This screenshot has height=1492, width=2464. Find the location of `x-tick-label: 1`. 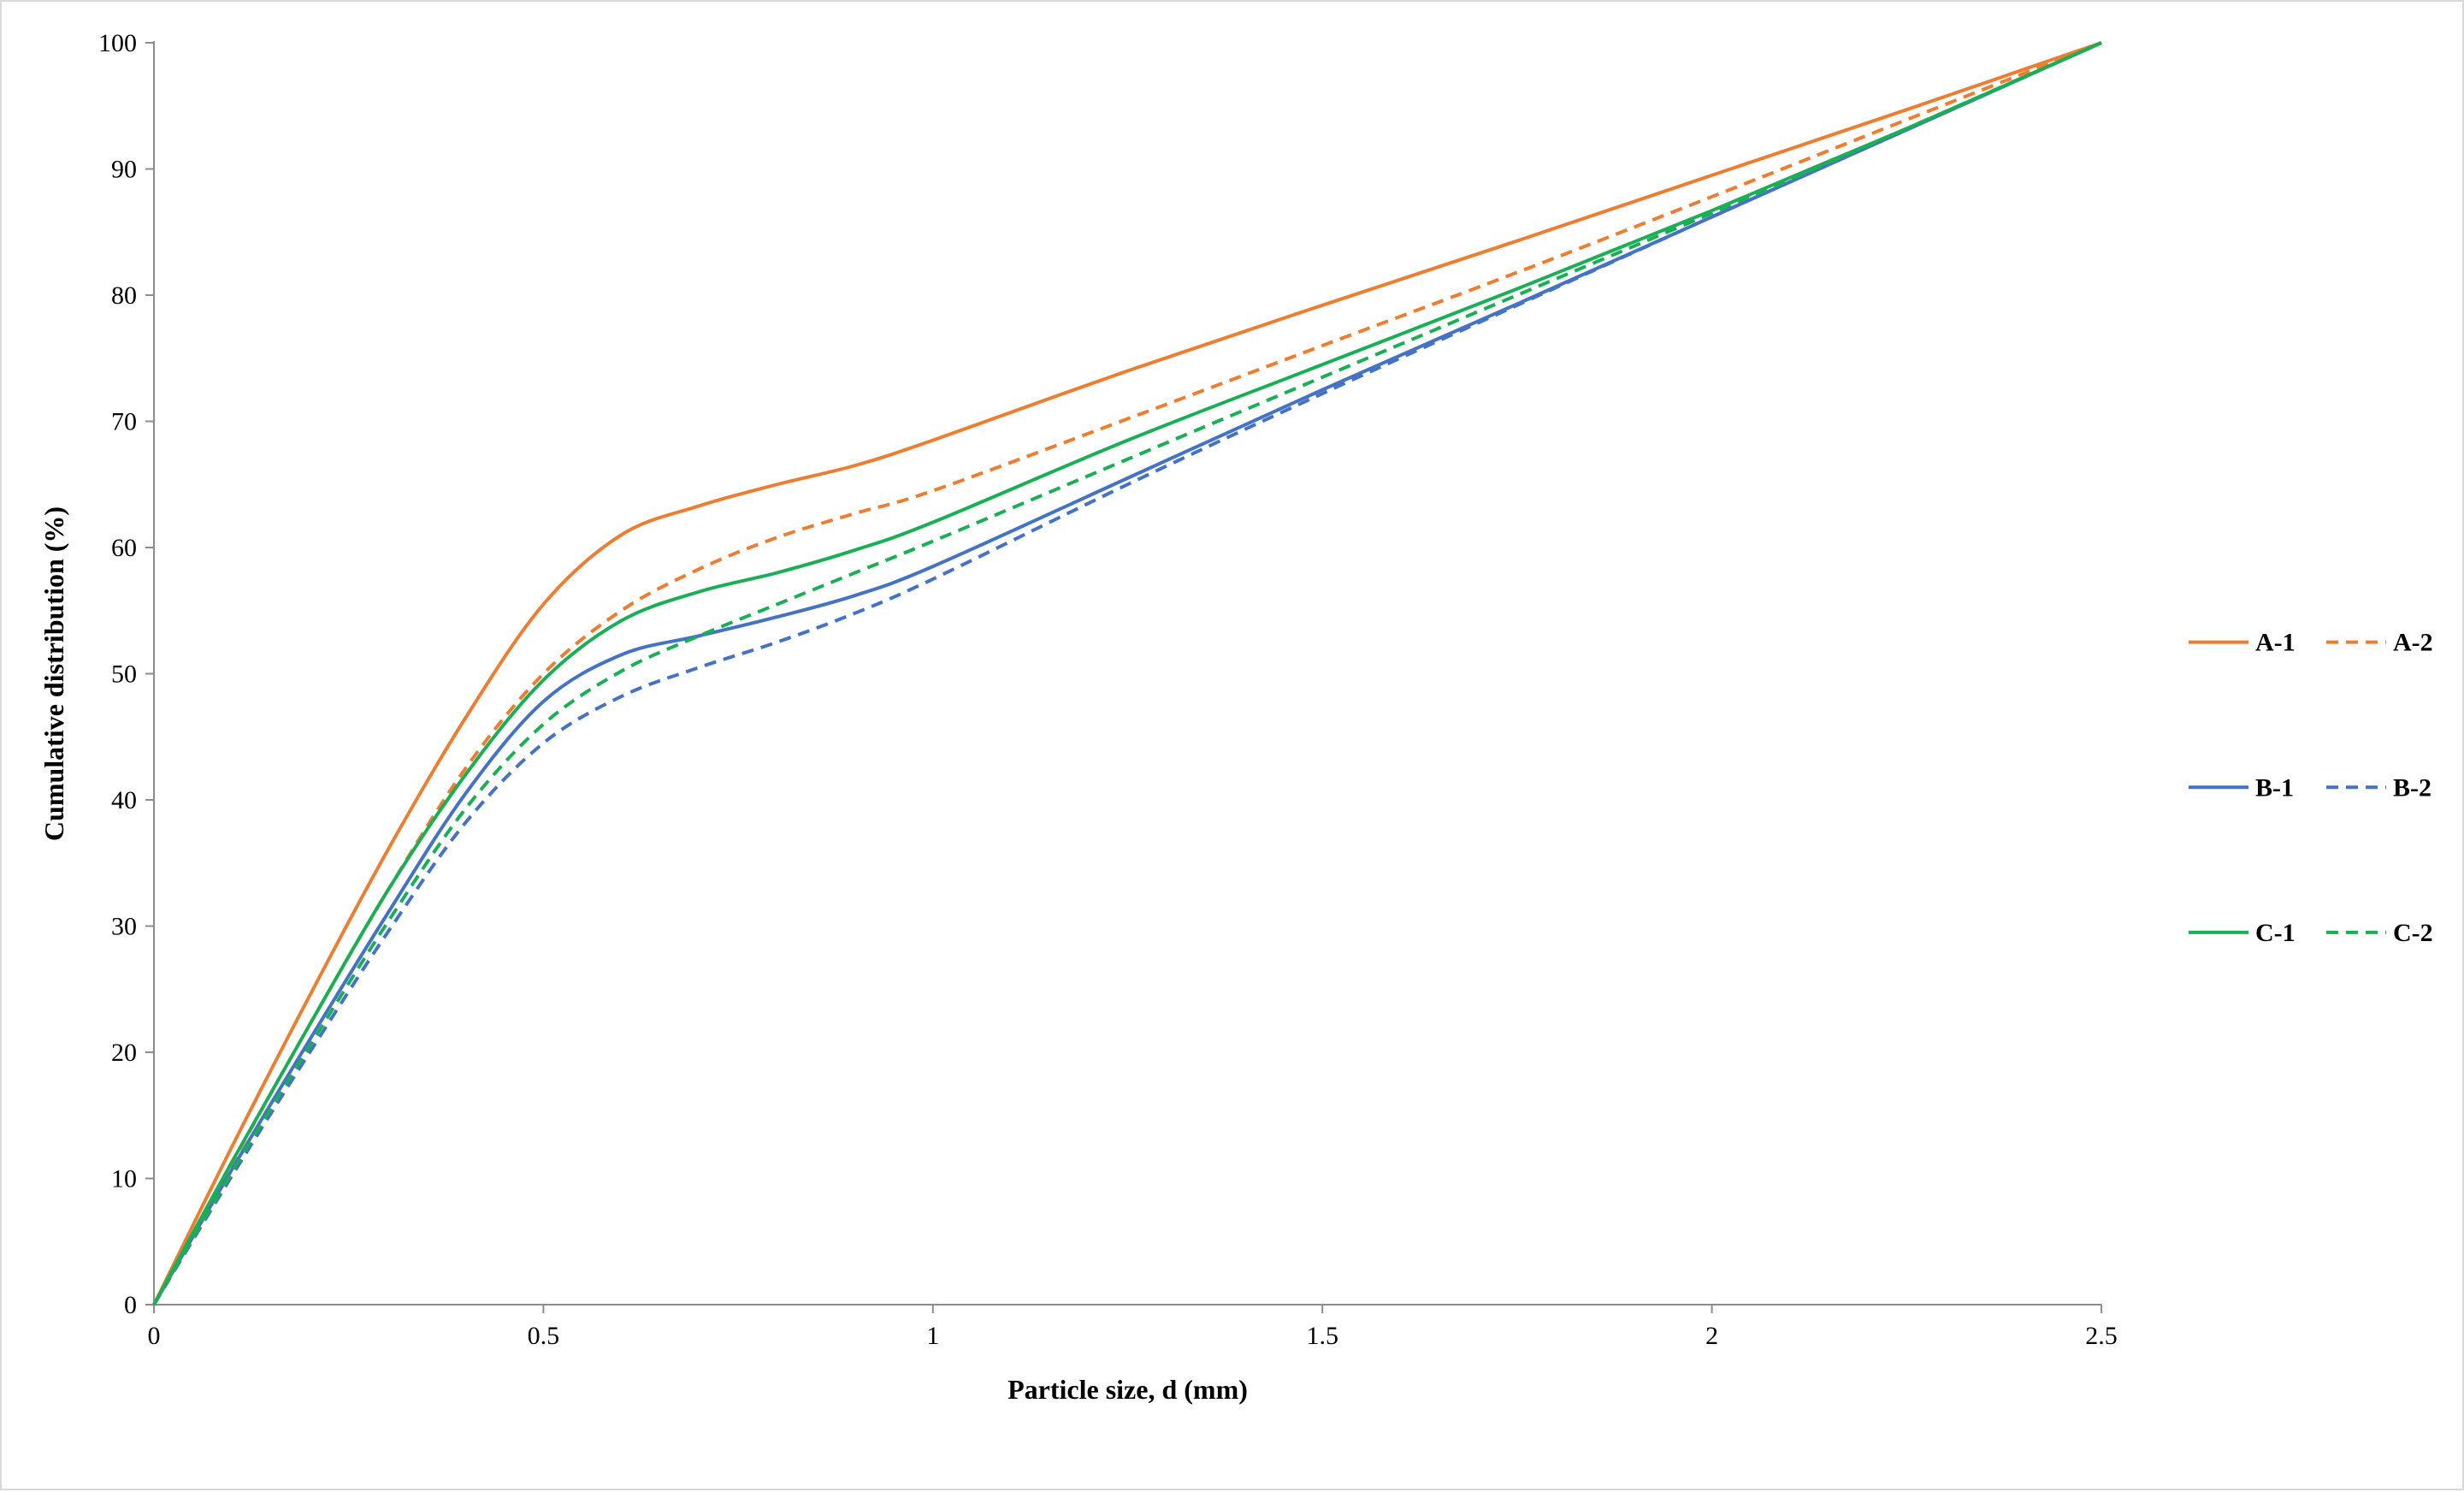

x-tick-label: 1 is located at coordinates (932, 1336).